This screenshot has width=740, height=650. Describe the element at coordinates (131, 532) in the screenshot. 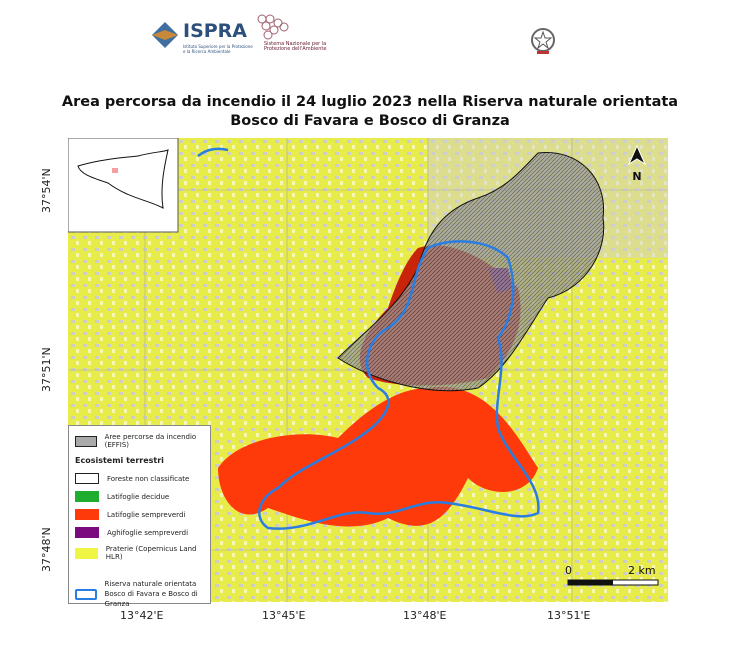

I see `legend-item: Aghifoglie sempreverdi` at that location.